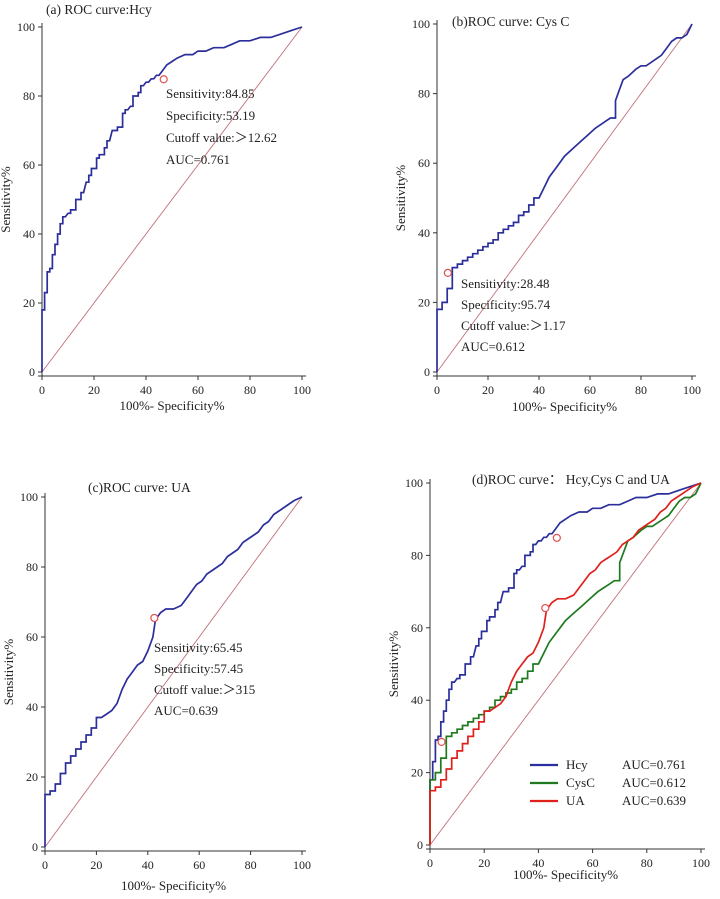 This screenshot has width=720, height=899. I want to click on annotation-line: Sensitivity:65.45, so click(198, 647).